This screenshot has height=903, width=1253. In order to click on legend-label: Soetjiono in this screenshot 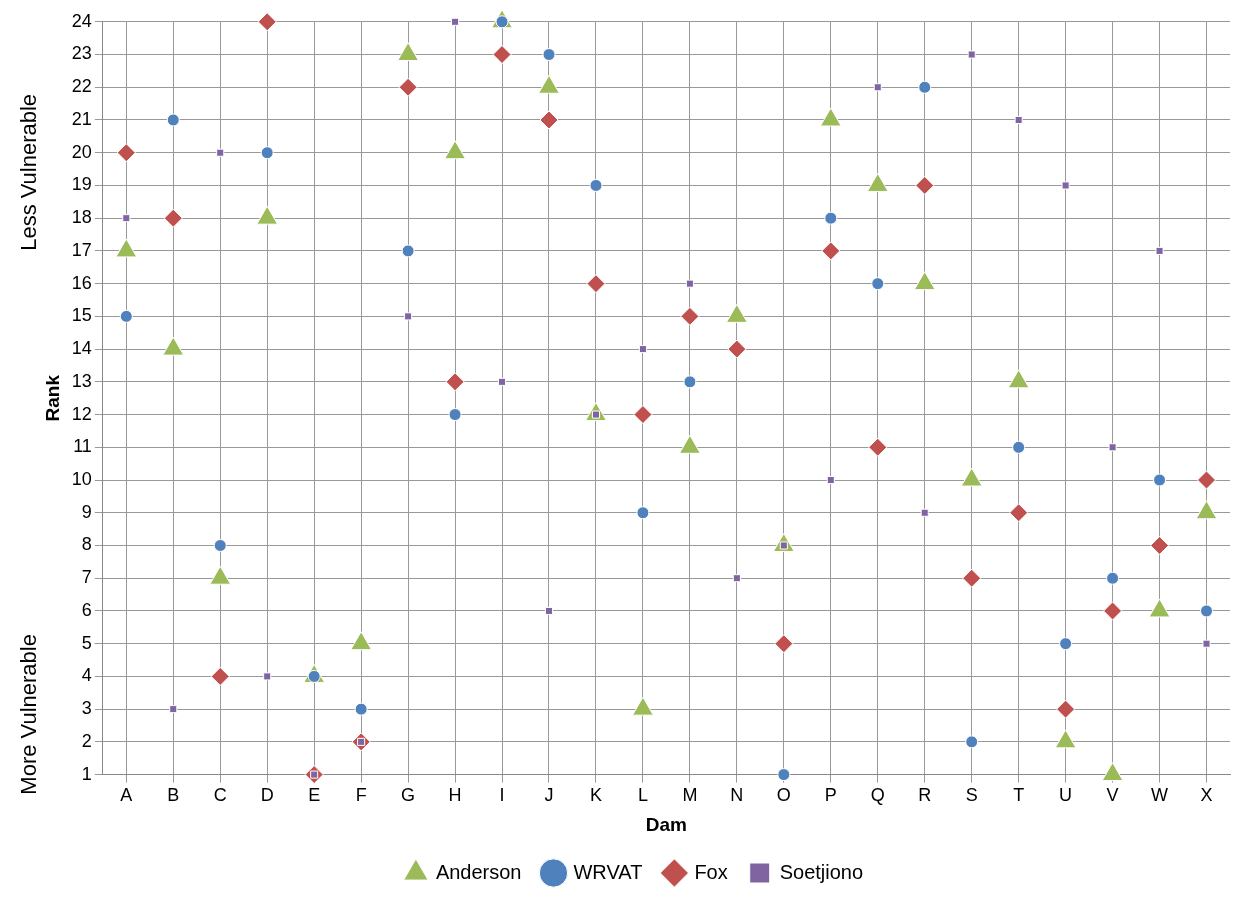, I will do `click(821, 871)`.